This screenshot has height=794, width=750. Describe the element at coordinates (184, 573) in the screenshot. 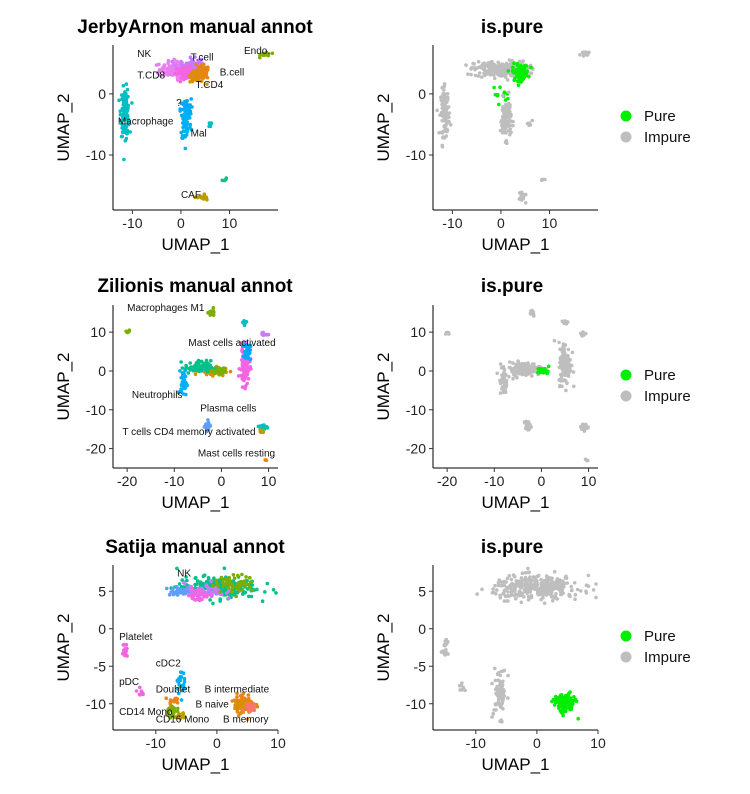

I see `cluster-label: NK` at that location.